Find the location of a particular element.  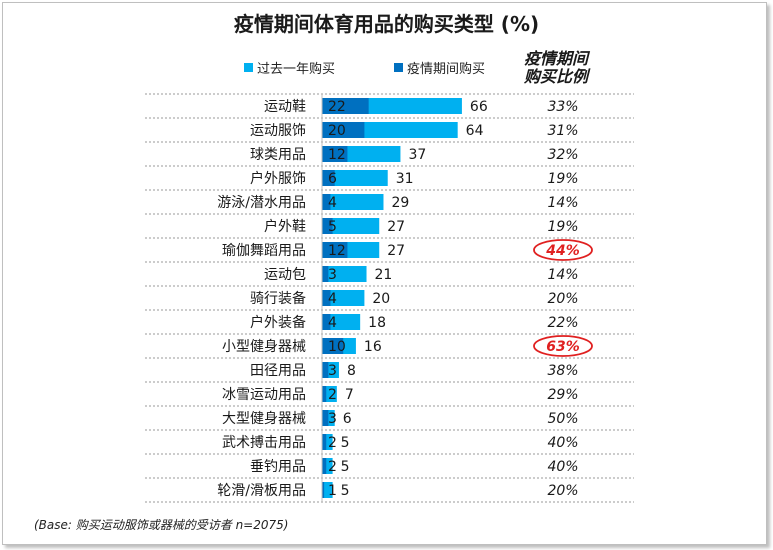

value-label-pandemic: 12 is located at coordinates (337, 155).